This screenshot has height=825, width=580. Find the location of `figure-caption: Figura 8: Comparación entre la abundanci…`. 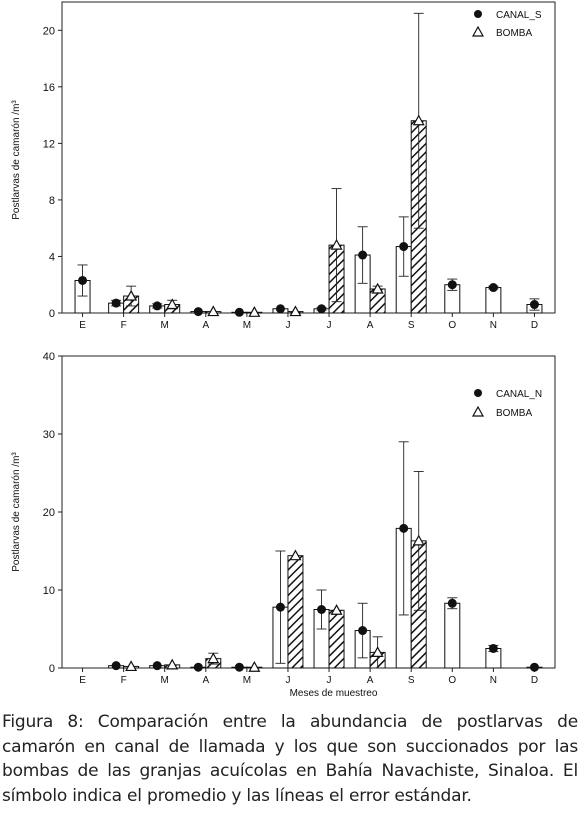

figure-caption: Figura 8: Comparación entre la abundanci… is located at coordinates (290, 759).